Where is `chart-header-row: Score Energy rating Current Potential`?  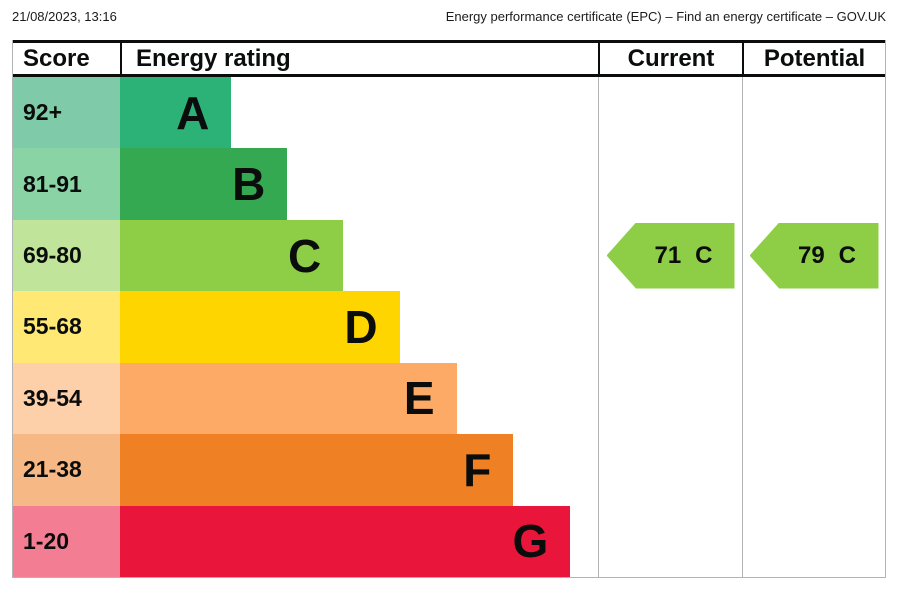
chart-header-row: Score Energy rating Current Potential is located at coordinates (449, 58).